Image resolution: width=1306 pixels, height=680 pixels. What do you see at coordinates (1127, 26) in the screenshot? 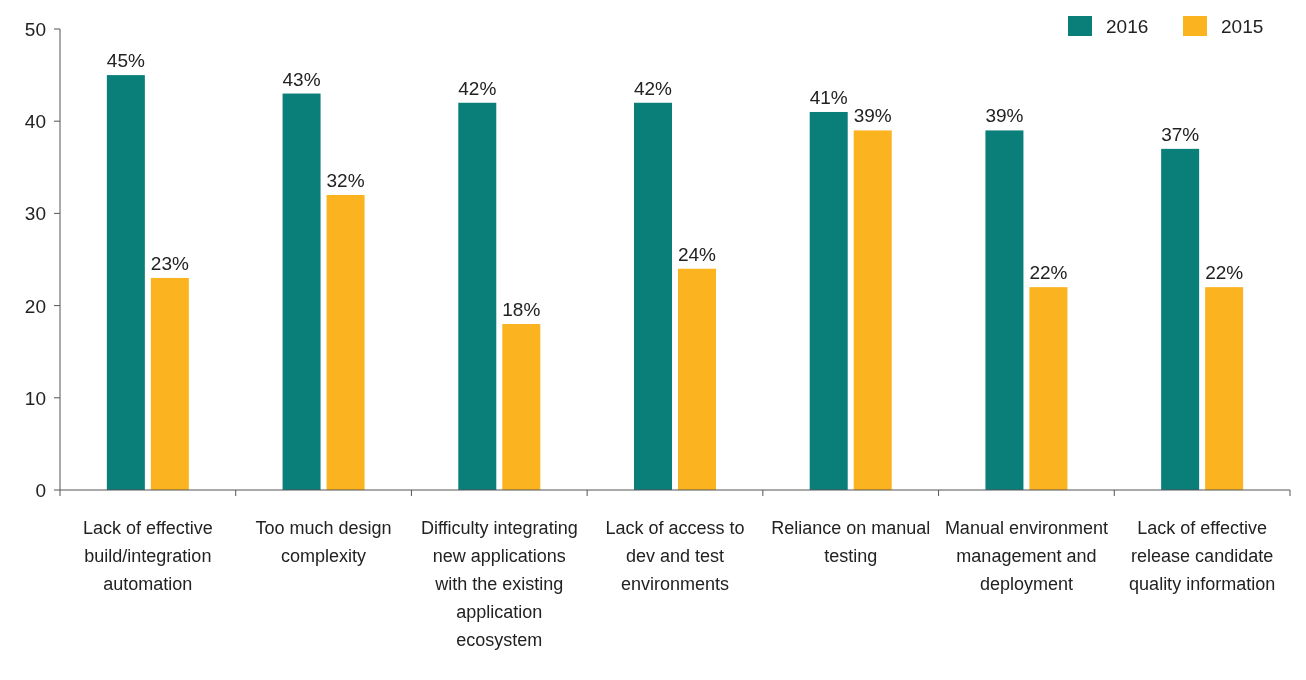
I see `legend-label: 2016` at bounding box center [1127, 26].